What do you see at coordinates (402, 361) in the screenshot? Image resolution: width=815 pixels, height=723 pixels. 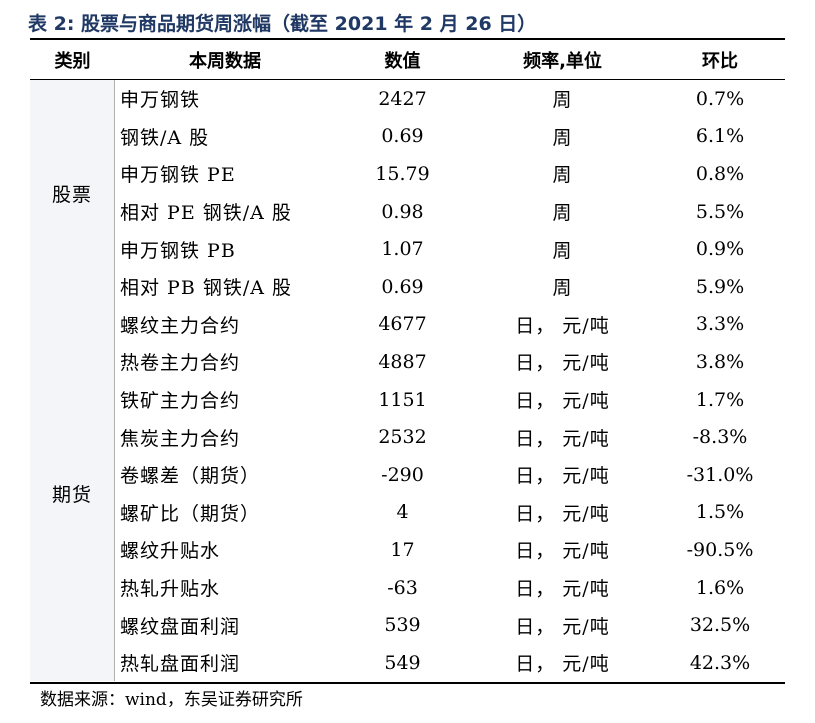 I see `row-value: 4887` at bounding box center [402, 361].